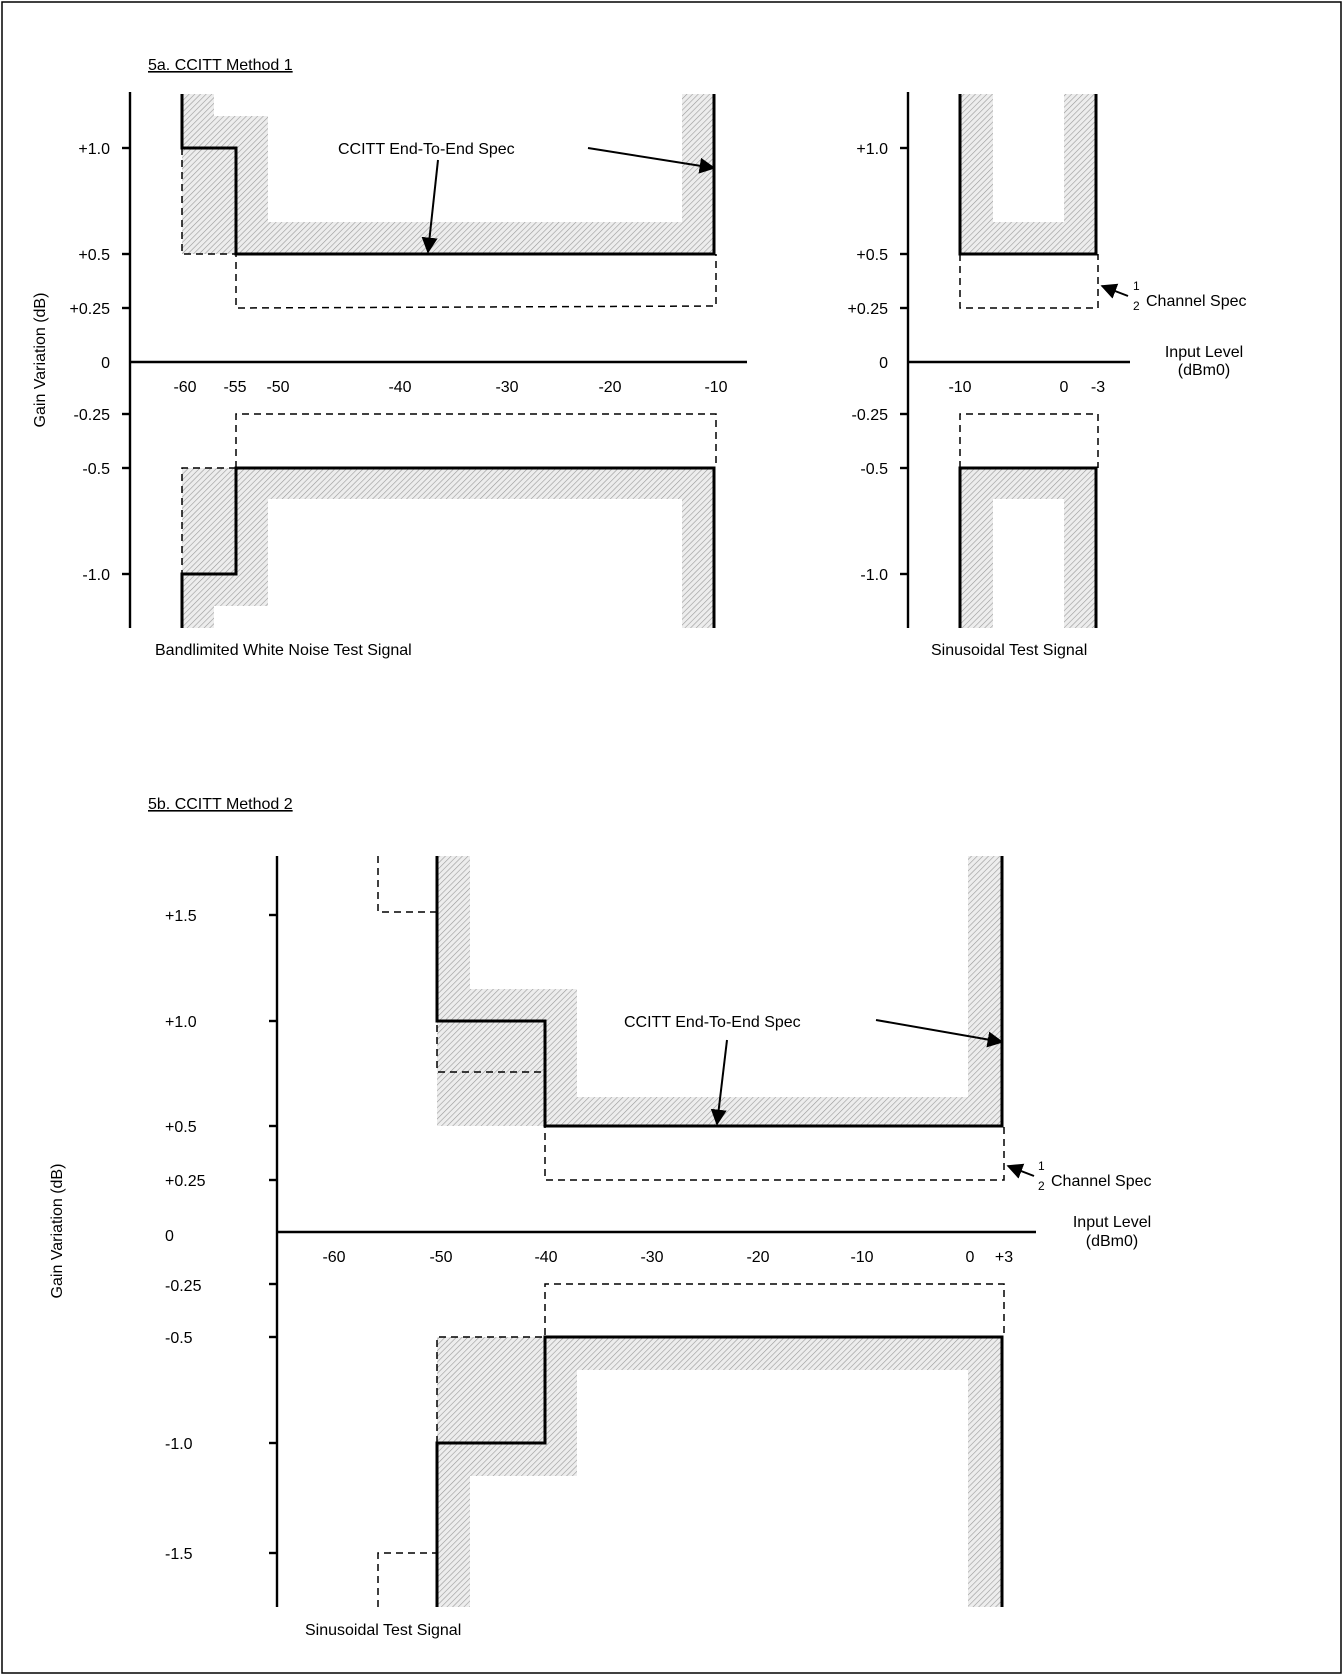 The image size is (1343, 1675). Describe the element at coordinates (712, 1022) in the screenshot. I see `e2e-annotation-5b: CCITT End-To-End Spec` at that location.